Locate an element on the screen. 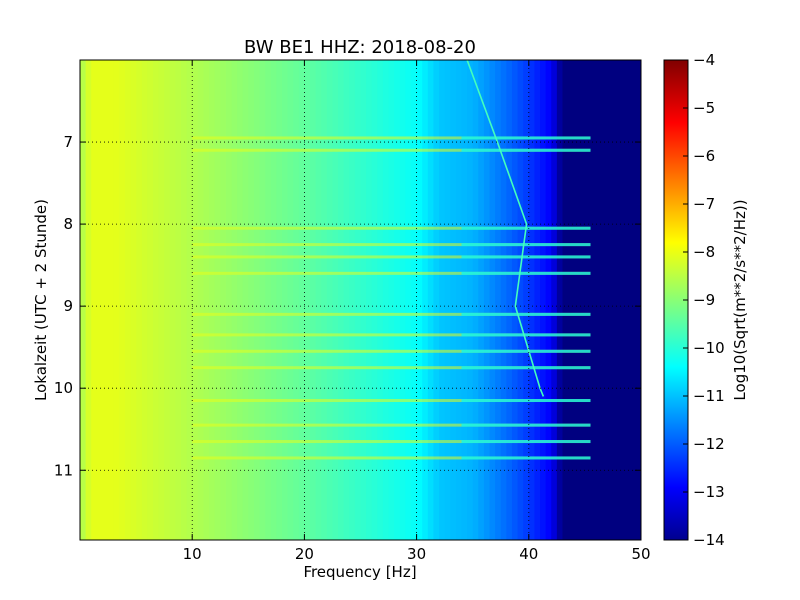  colorbar-tick-label: −4 is located at coordinates (704, 60).